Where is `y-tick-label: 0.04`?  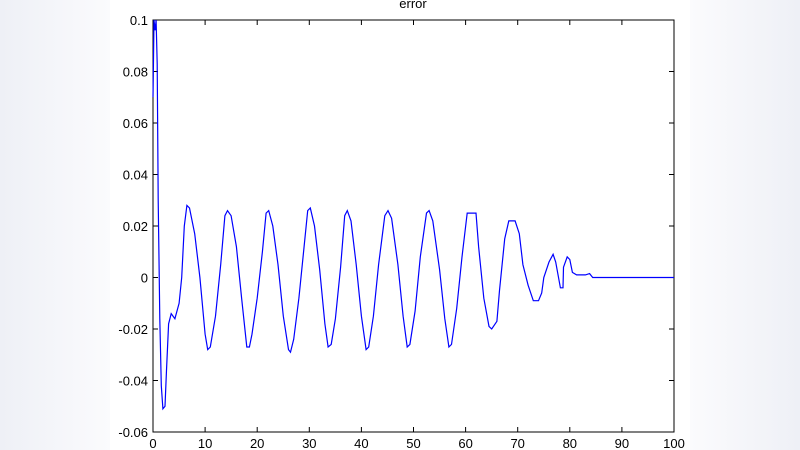 y-tick-label: 0.04 is located at coordinates (135, 175).